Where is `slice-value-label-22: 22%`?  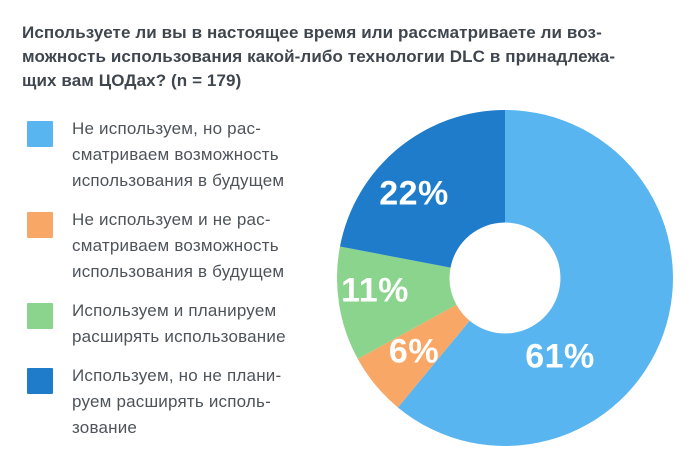
slice-value-label-22: 22% is located at coordinates (414, 193).